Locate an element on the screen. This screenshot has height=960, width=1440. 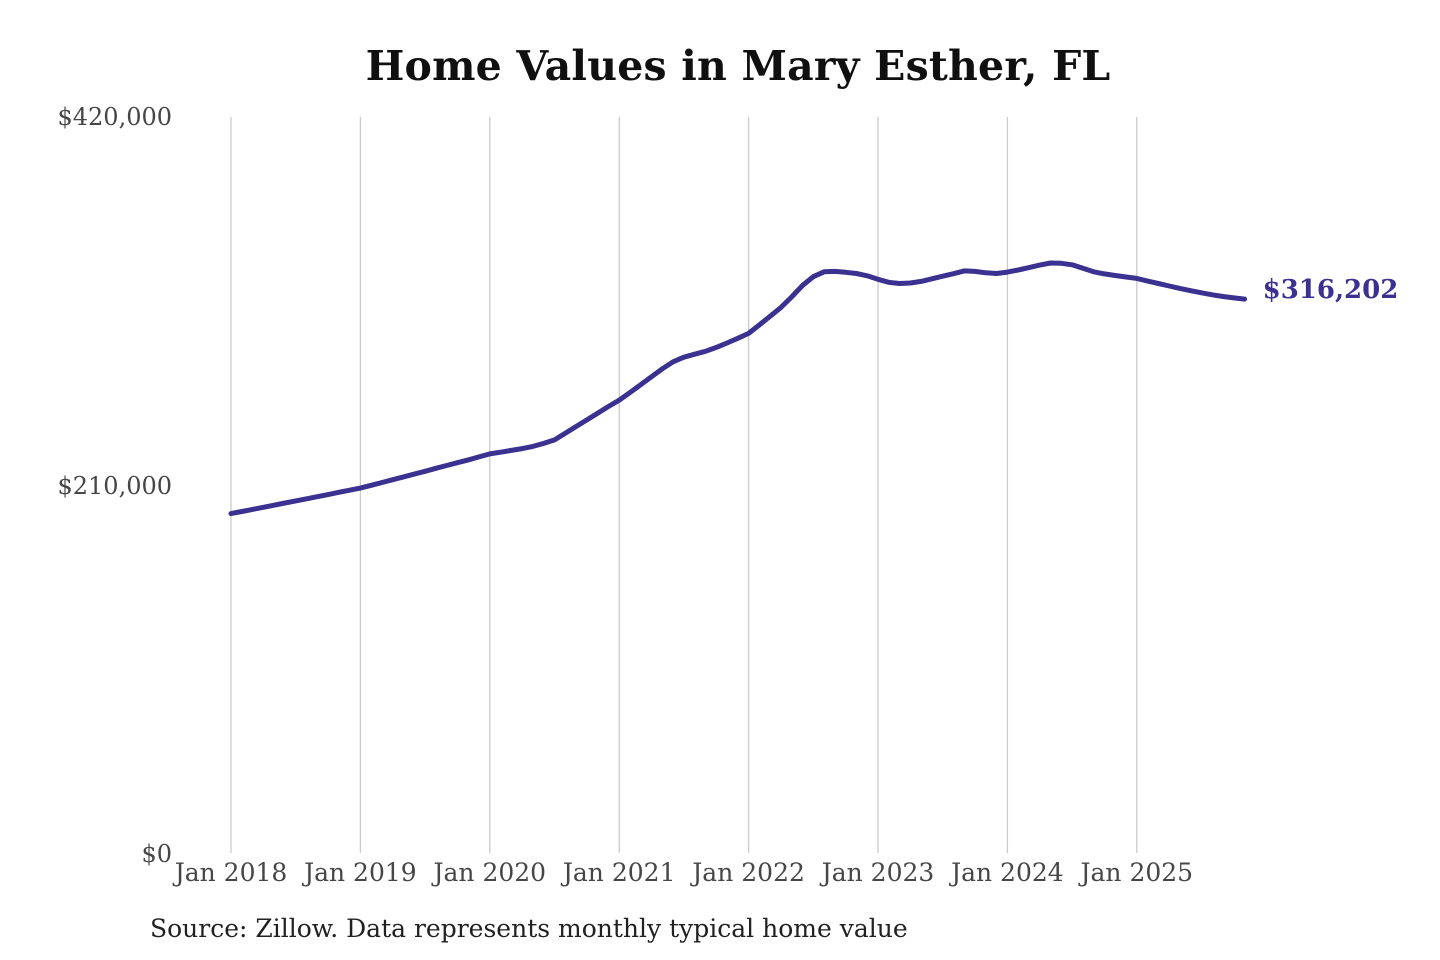
x-tick-label: Jan 2021 is located at coordinates (619, 872).